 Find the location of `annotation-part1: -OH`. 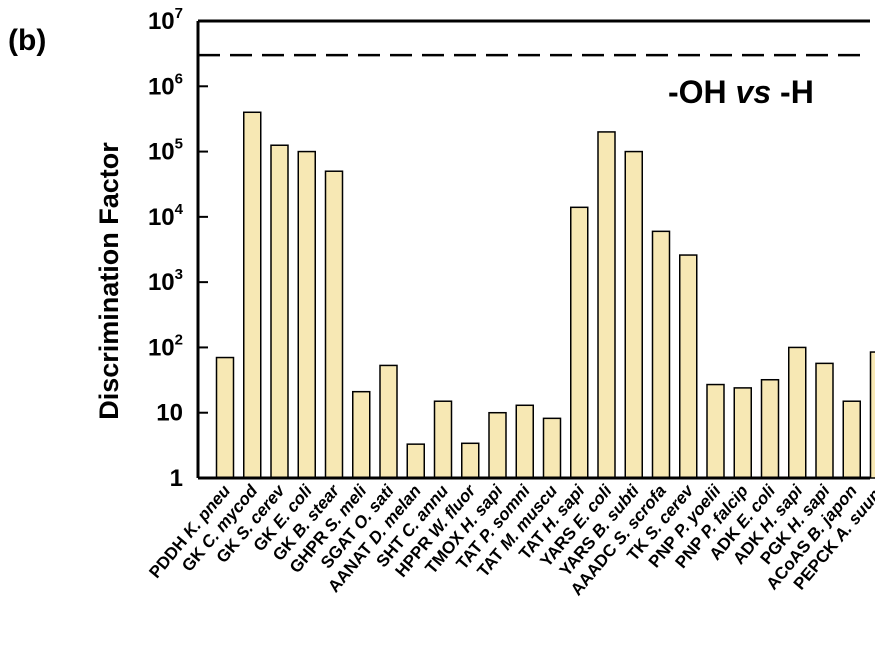

annotation-part1: -OH is located at coordinates (702, 92).